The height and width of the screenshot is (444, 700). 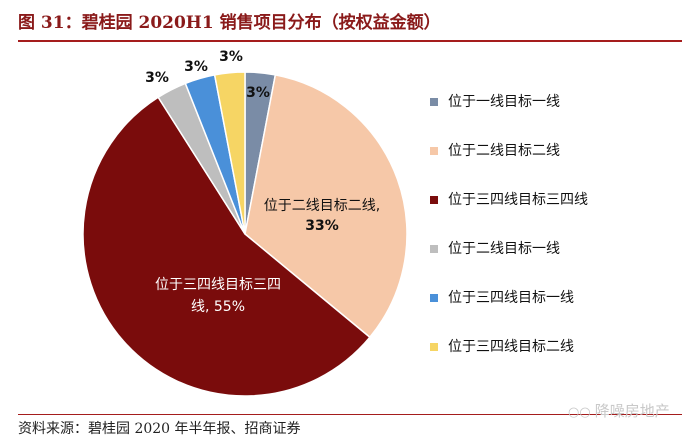 What do you see at coordinates (196, 67) in the screenshot?
I see `pie-slice-label-5: 3%` at bounding box center [196, 67].